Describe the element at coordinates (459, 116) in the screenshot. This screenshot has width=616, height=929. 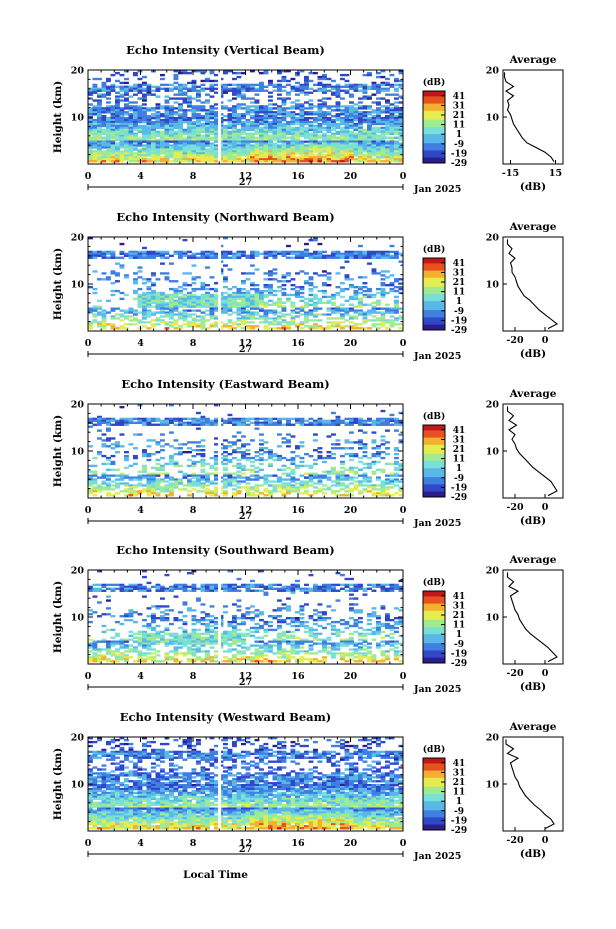
I see `colorbar-tick-label: 21` at that location.